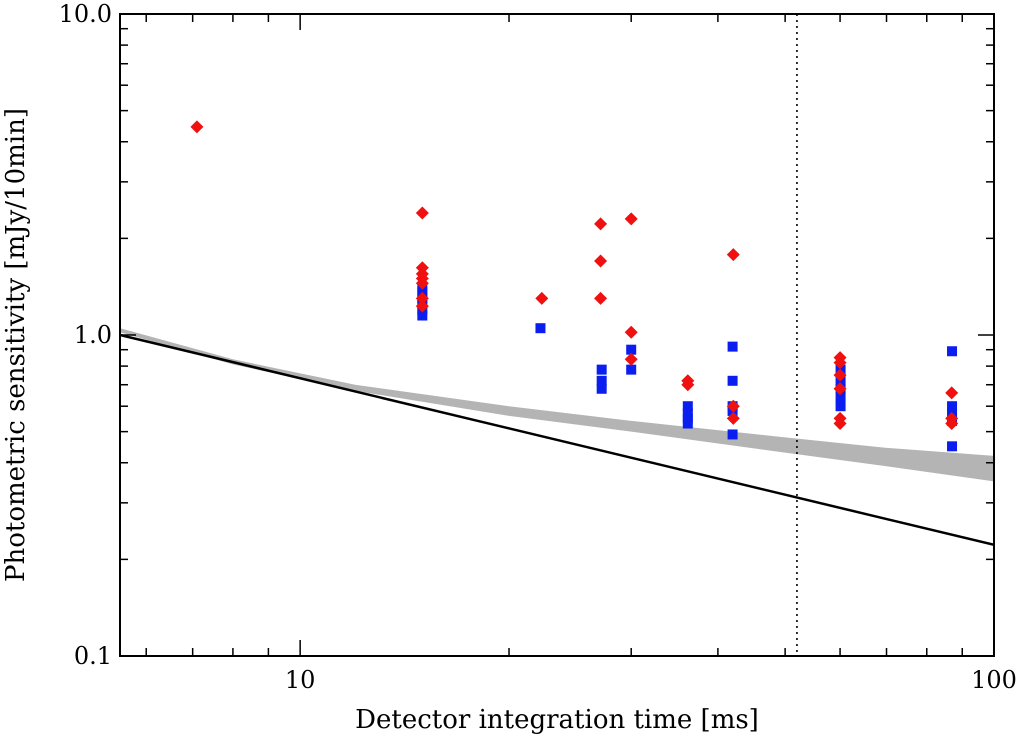  Describe the element at coordinates (93, 335) in the screenshot. I see `y-tick-label: 1.0` at that location.